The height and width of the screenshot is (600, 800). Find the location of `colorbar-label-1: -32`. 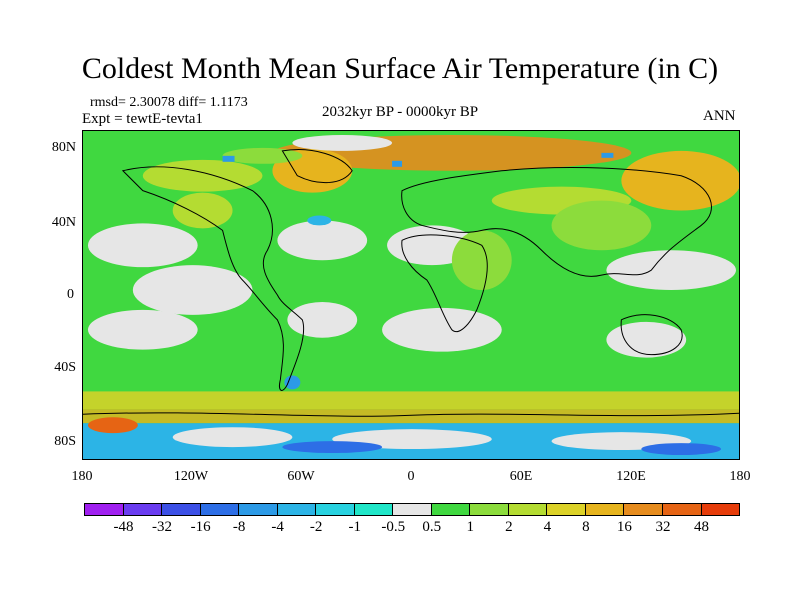

colorbar-label-1: -32 is located at coordinates (162, 527).